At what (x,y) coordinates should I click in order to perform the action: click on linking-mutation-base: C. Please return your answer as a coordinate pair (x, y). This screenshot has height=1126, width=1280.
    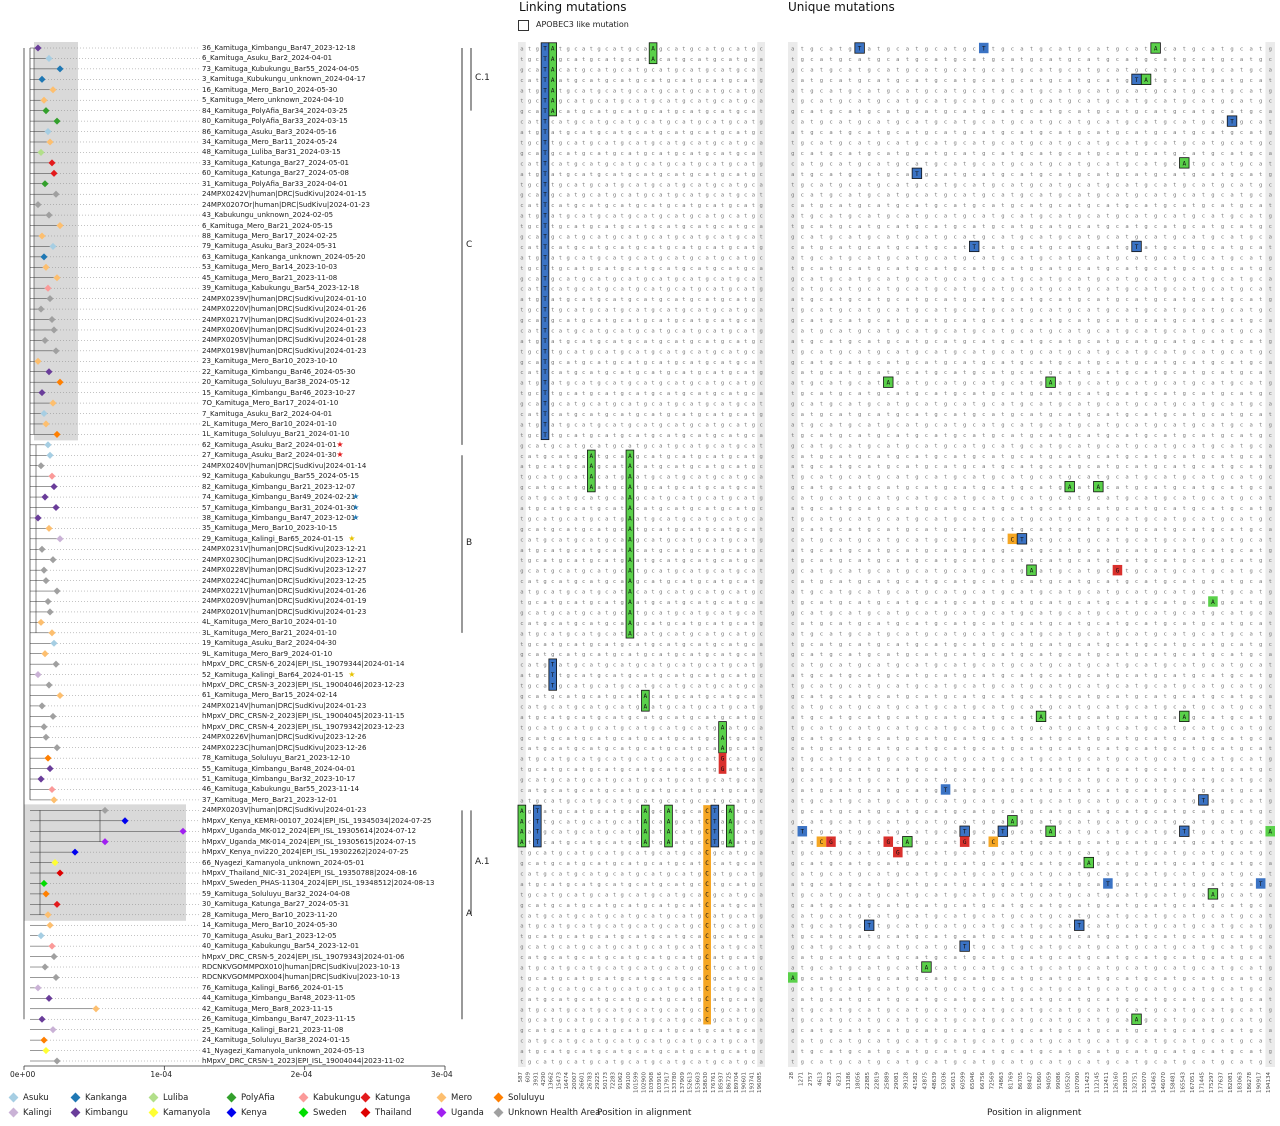
    Looking at the image, I should click on (707, 947).